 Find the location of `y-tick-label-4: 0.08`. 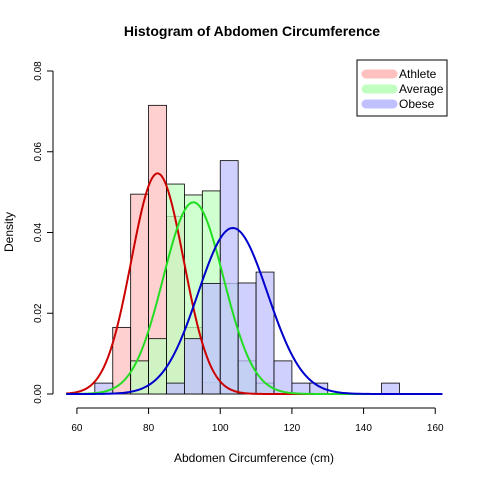

y-tick-label-4: 0.08 is located at coordinates (38, 71).